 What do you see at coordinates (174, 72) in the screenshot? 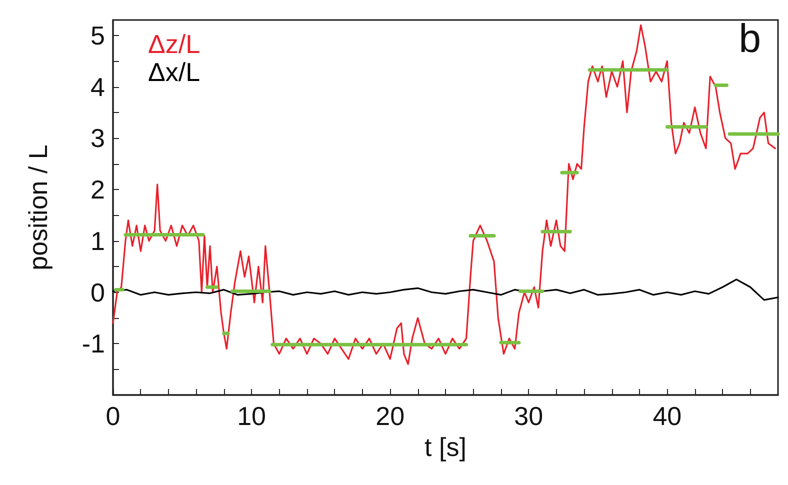
I see `text: Δx/L` at bounding box center [174, 72].